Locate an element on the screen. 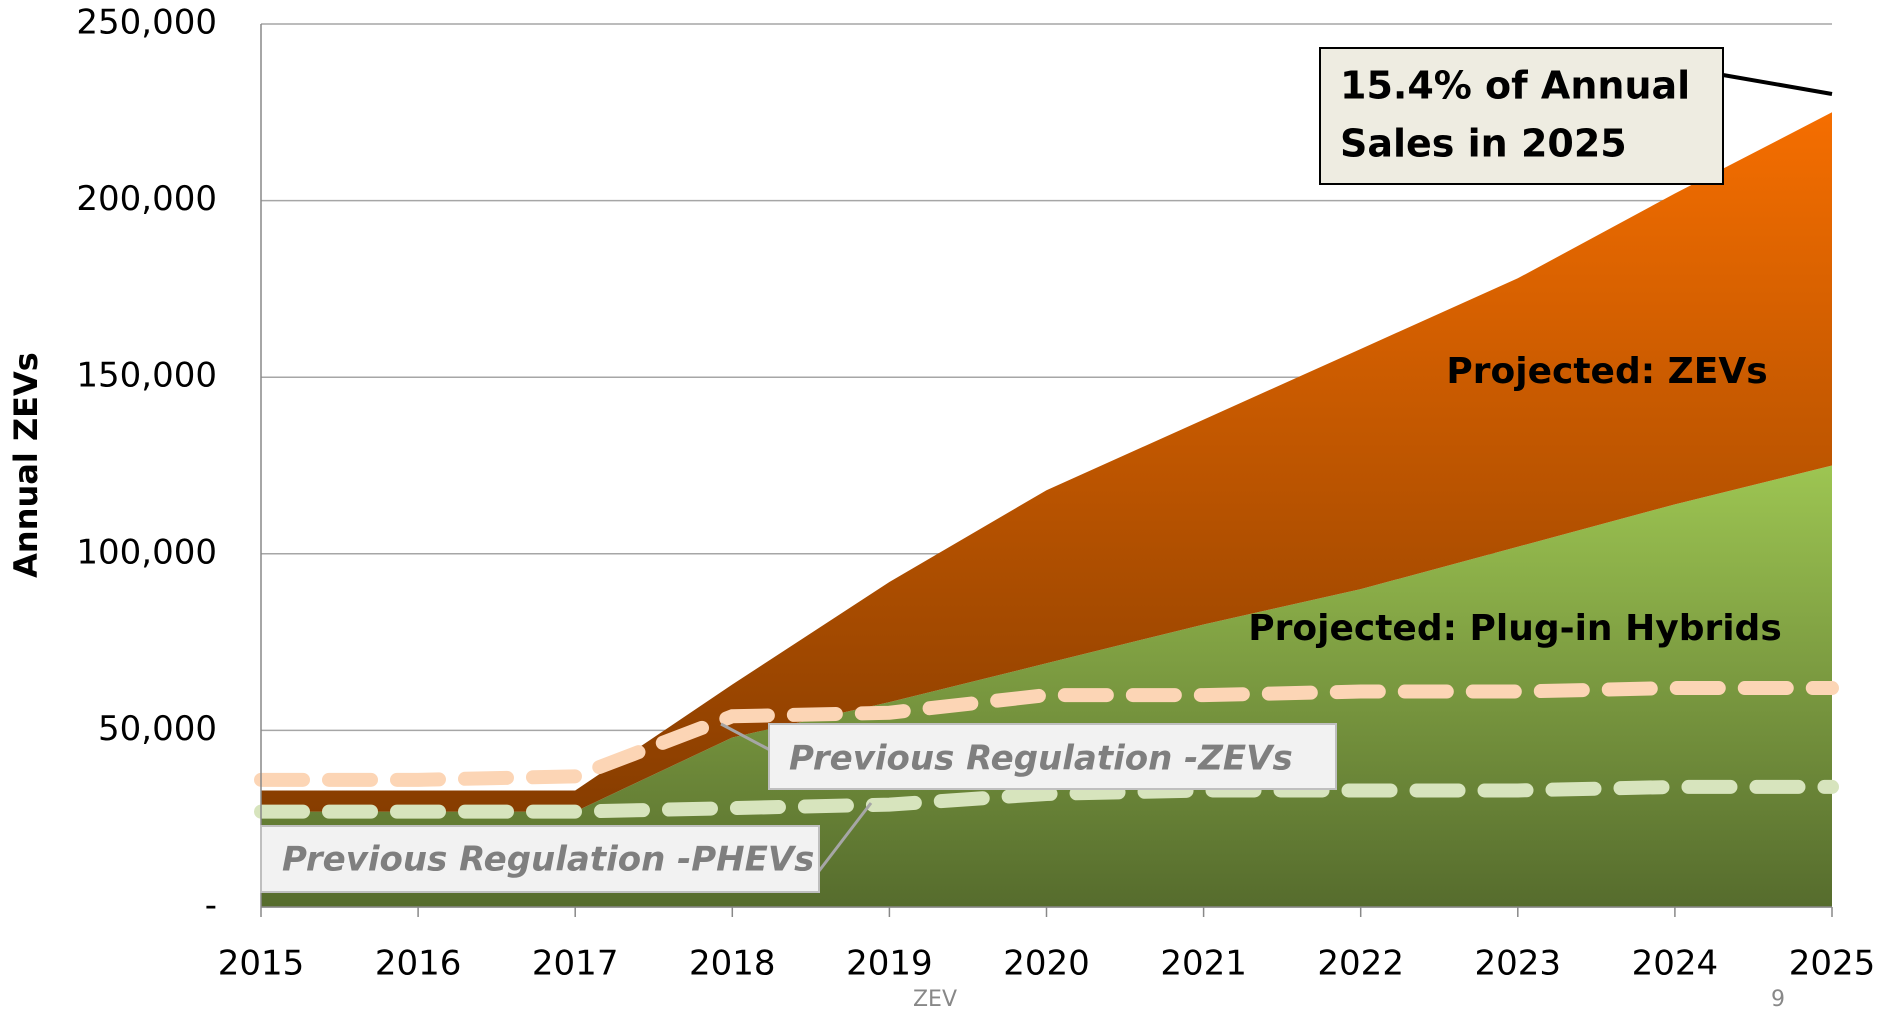 Image resolution: width=1887 pixels, height=1013 pixels. callout-pointer is located at coordinates (1777, 84).